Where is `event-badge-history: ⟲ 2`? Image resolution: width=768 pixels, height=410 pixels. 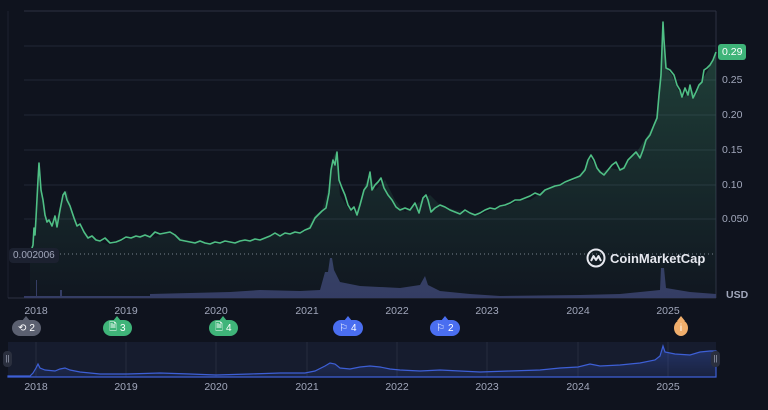
event-badge-history: ⟲ 2 is located at coordinates (26, 326).